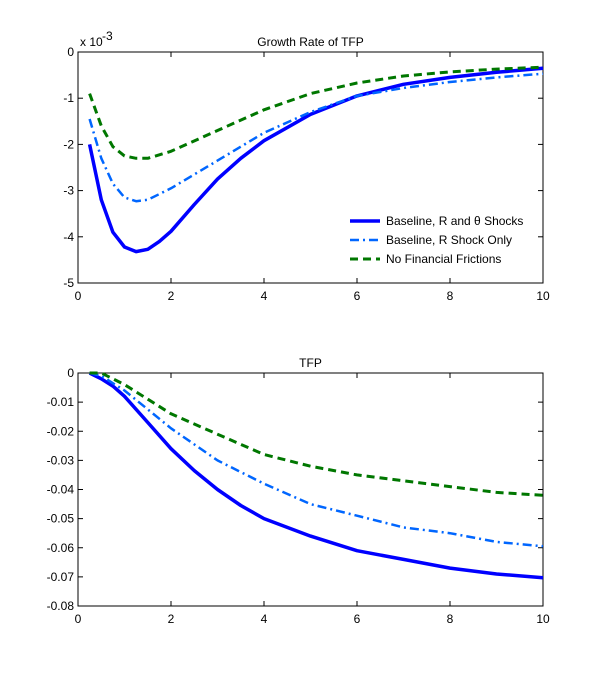 The height and width of the screenshot is (681, 600). I want to click on y-tick-label: -0.01, so click(61, 402).